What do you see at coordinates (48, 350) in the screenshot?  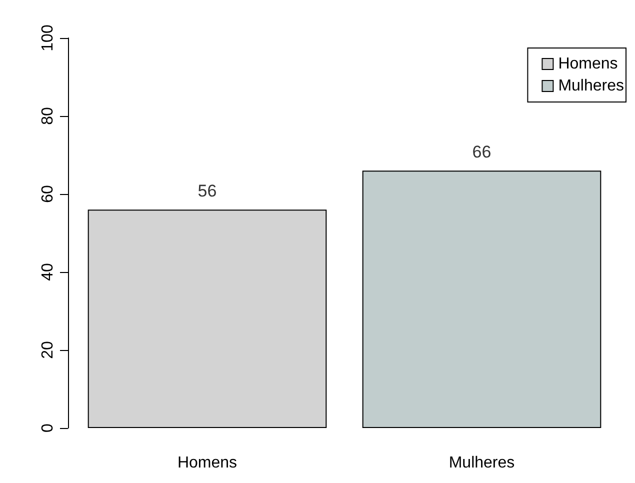 I see `y-tick-label: 20` at bounding box center [48, 350].